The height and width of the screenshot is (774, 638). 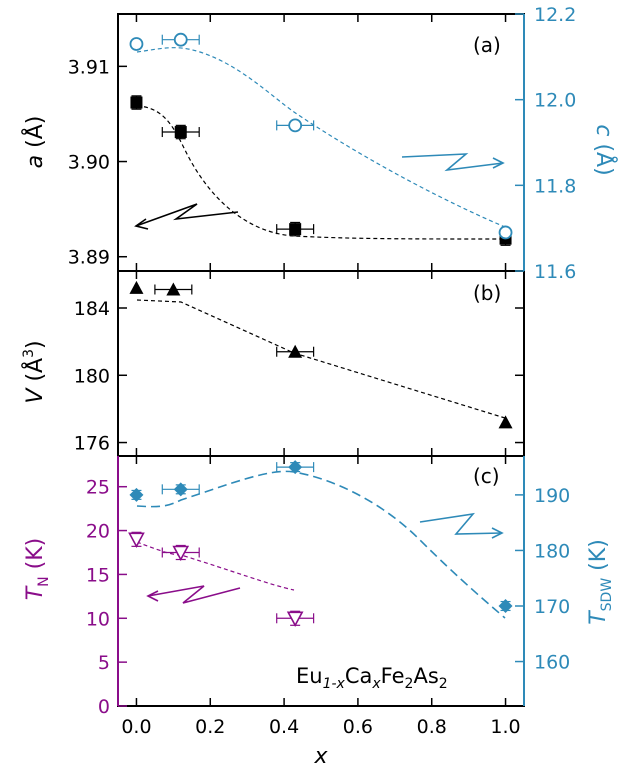 I want to click on right-tick-label: 160, so click(x=552, y=663).